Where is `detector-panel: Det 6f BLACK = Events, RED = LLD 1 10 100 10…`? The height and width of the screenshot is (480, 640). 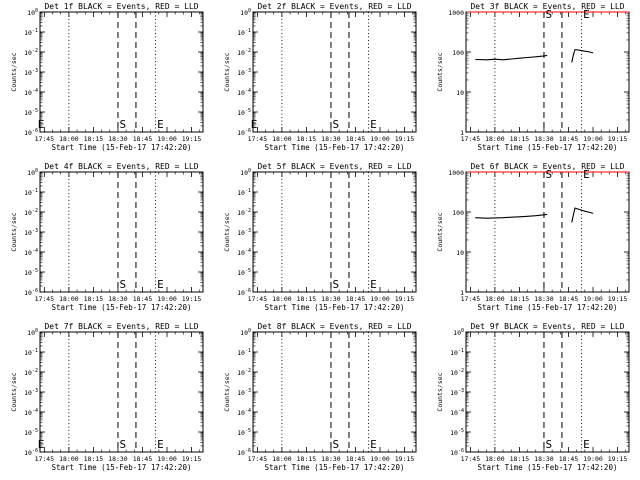 detector-panel: Det 6f BLACK = Events, RED = LLD 1 10 100 10… is located at coordinates (533, 237).